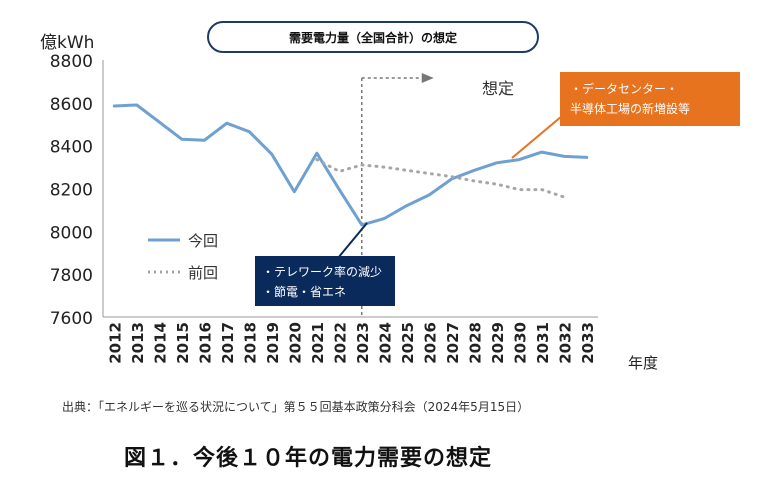 The width and height of the screenshot is (768, 499). Describe the element at coordinates (363, 343) in the screenshot. I see `x-tick-label: 2023` at that location.